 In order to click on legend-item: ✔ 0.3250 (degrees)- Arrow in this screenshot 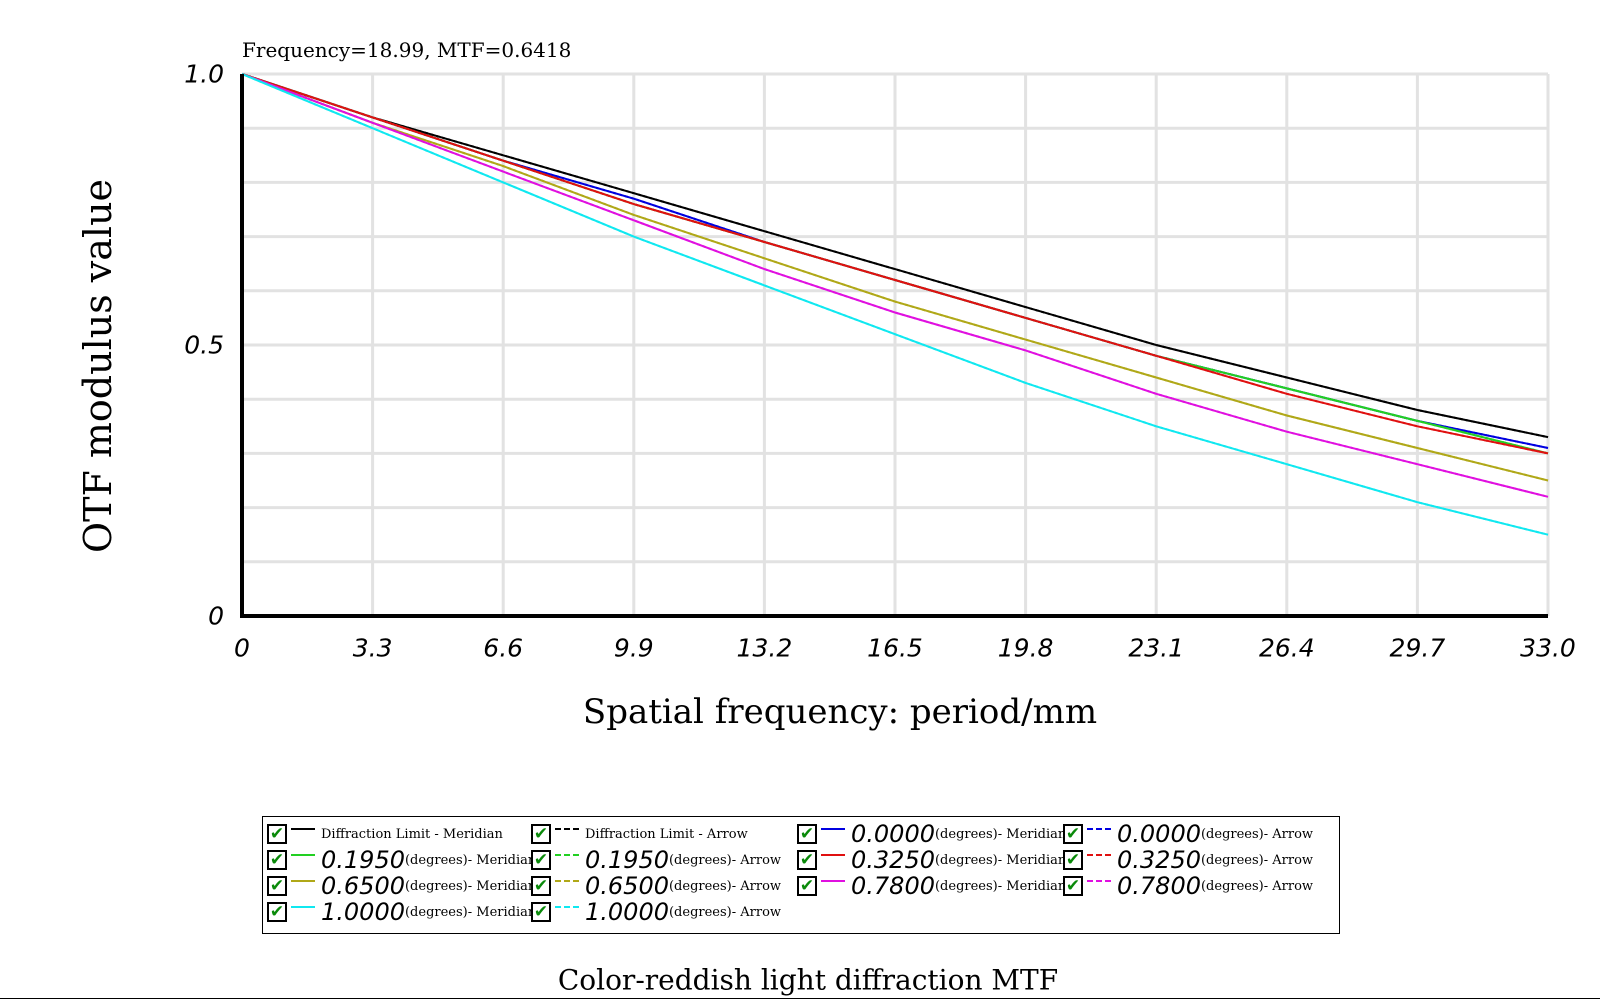, I will do `click(1188, 860)`.